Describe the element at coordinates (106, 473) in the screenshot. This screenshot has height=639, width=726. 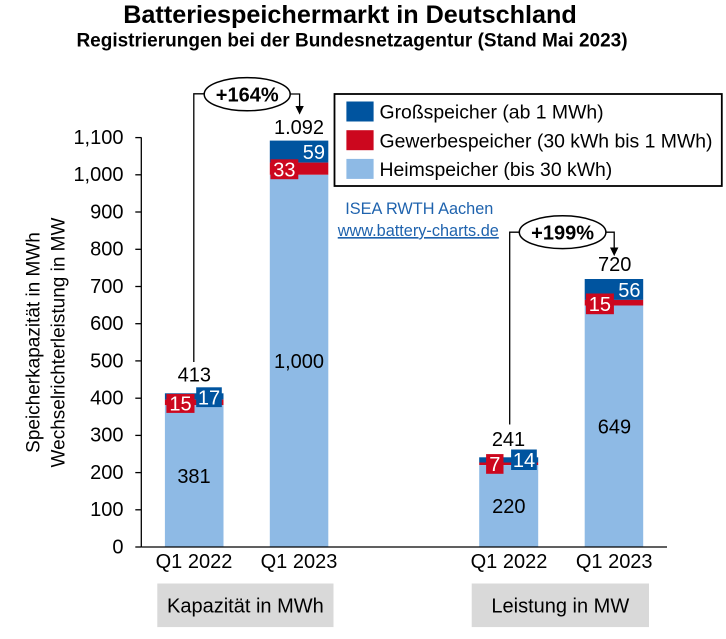
I see `svg-text: 200` at that location.